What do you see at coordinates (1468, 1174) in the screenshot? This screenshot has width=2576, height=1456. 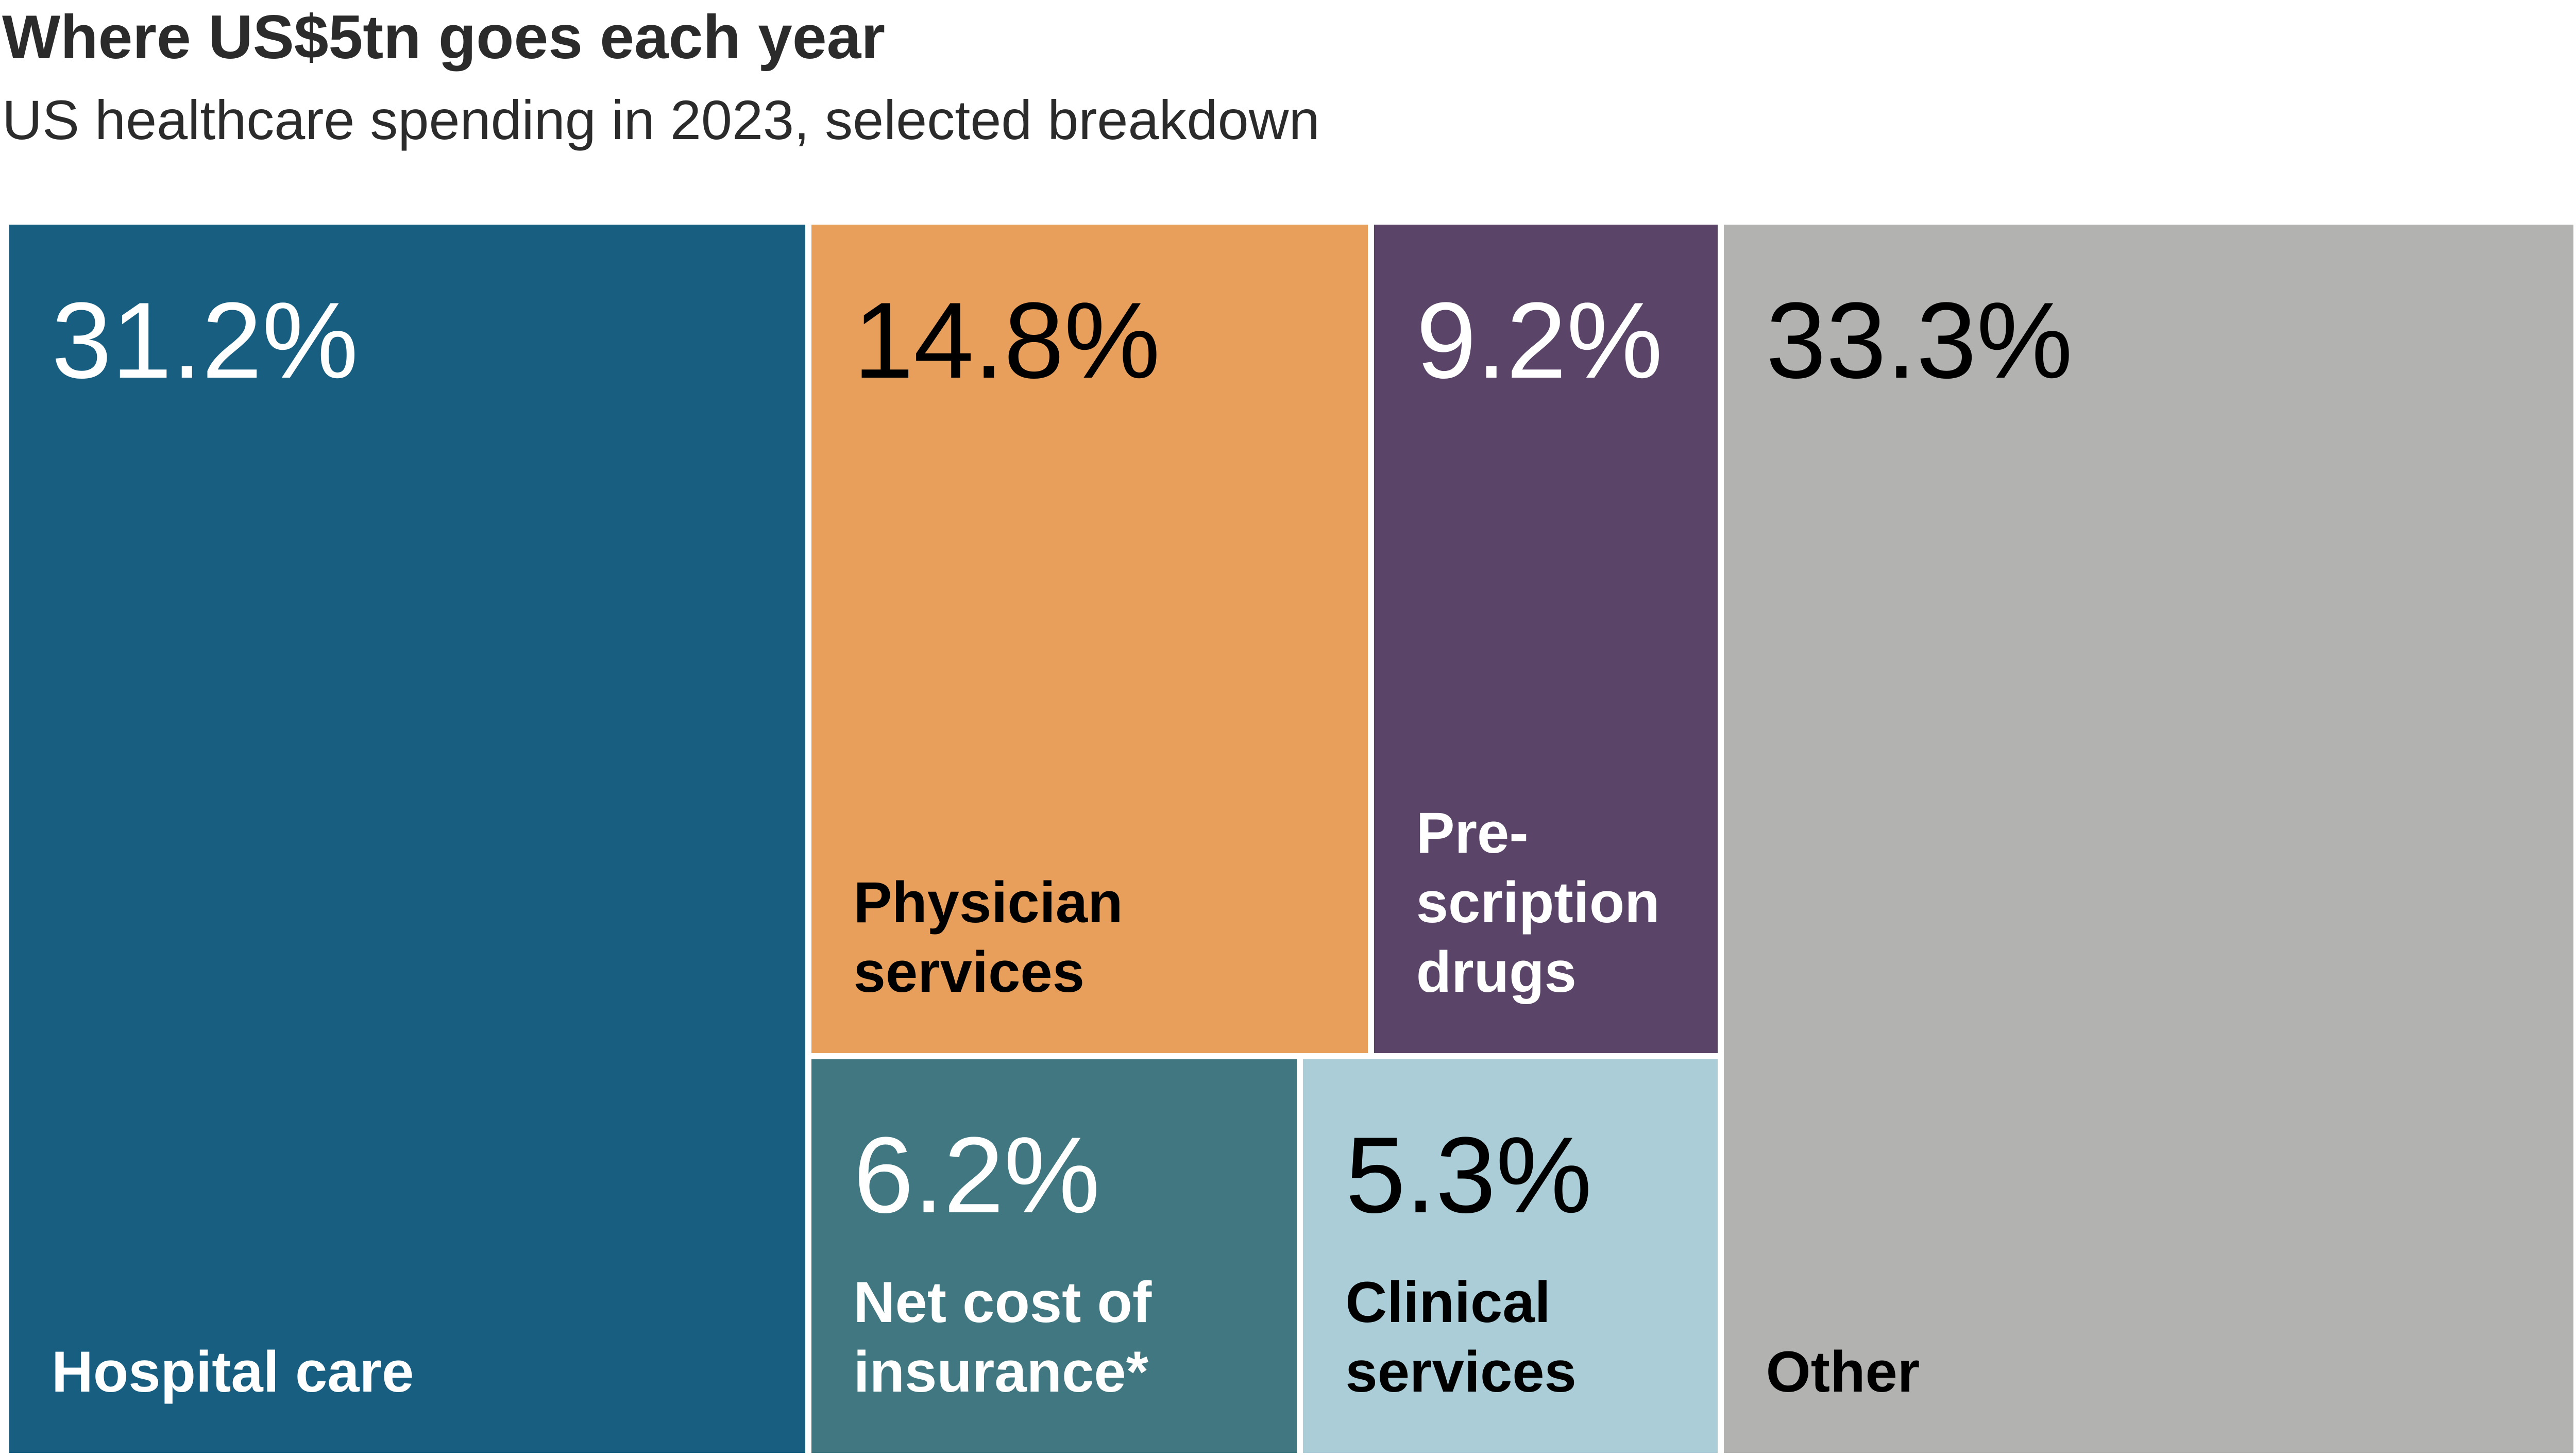 I see `tile-value-label: 5.3%` at bounding box center [1468, 1174].